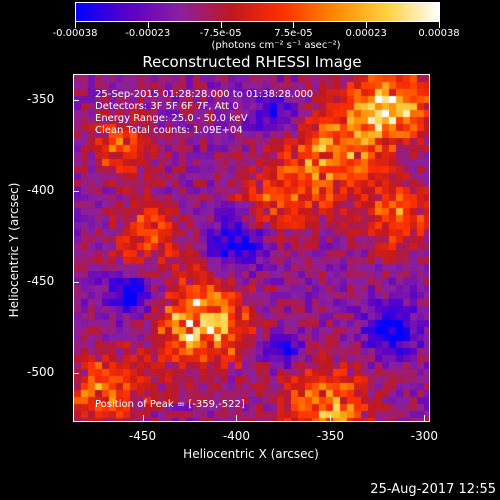  What do you see at coordinates (252, 62) in the screenshot?
I see `image-title: Reconstructed RHESSI Image` at bounding box center [252, 62].